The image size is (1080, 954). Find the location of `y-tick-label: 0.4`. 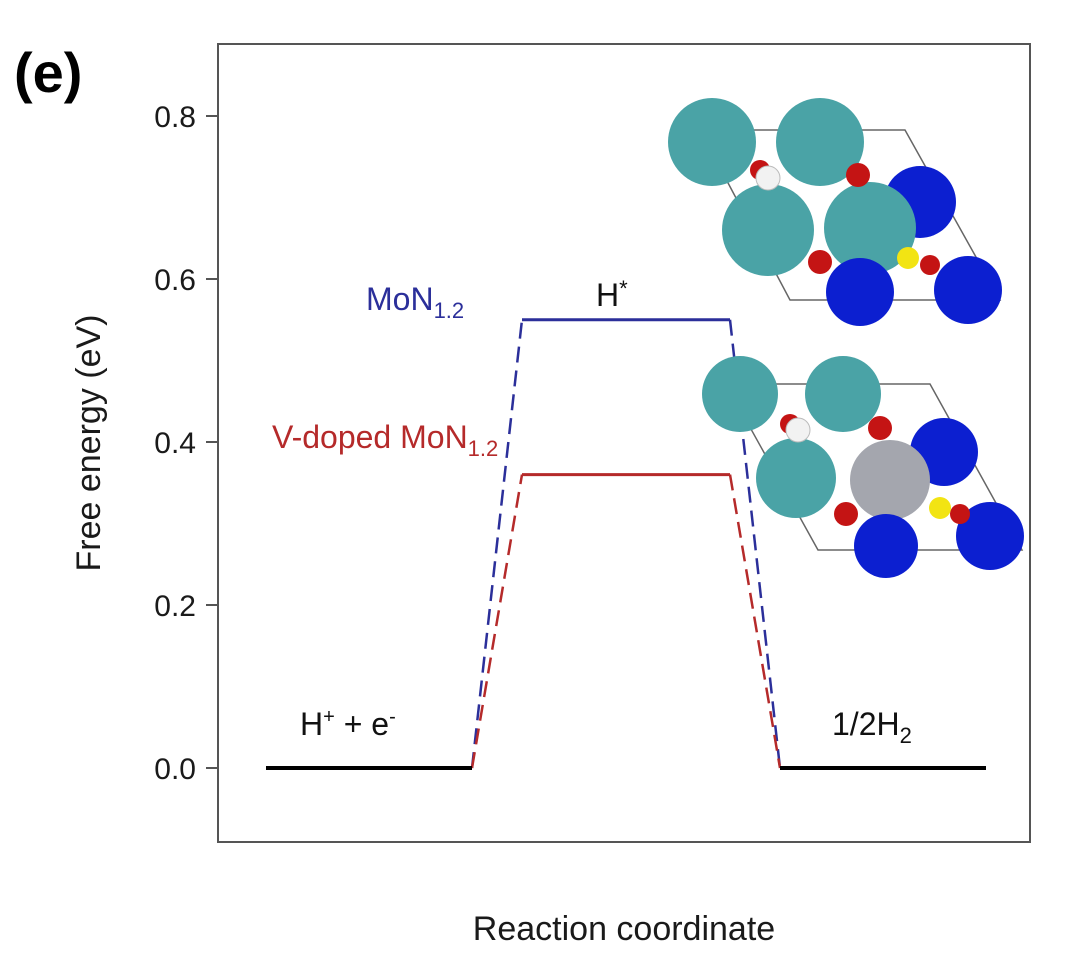

y-tick-label: 0.4 is located at coordinates (175, 443).